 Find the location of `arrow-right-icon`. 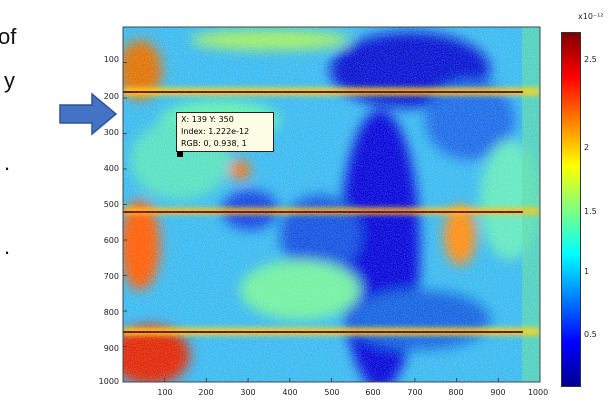

arrow-right-icon is located at coordinates (88, 114).